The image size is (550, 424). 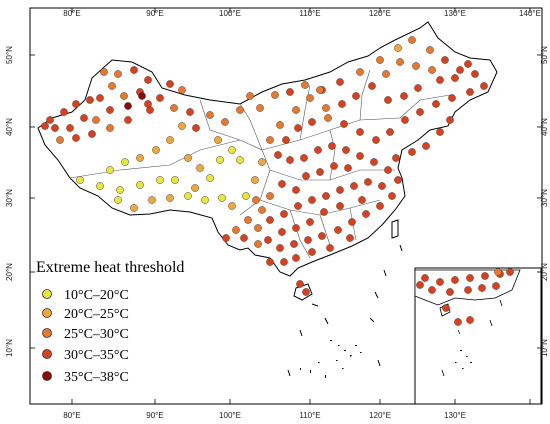 What do you see at coordinates (85, 314) in the screenshot?
I see `legend-item: 20°C–25°C` at bounding box center [85, 314].